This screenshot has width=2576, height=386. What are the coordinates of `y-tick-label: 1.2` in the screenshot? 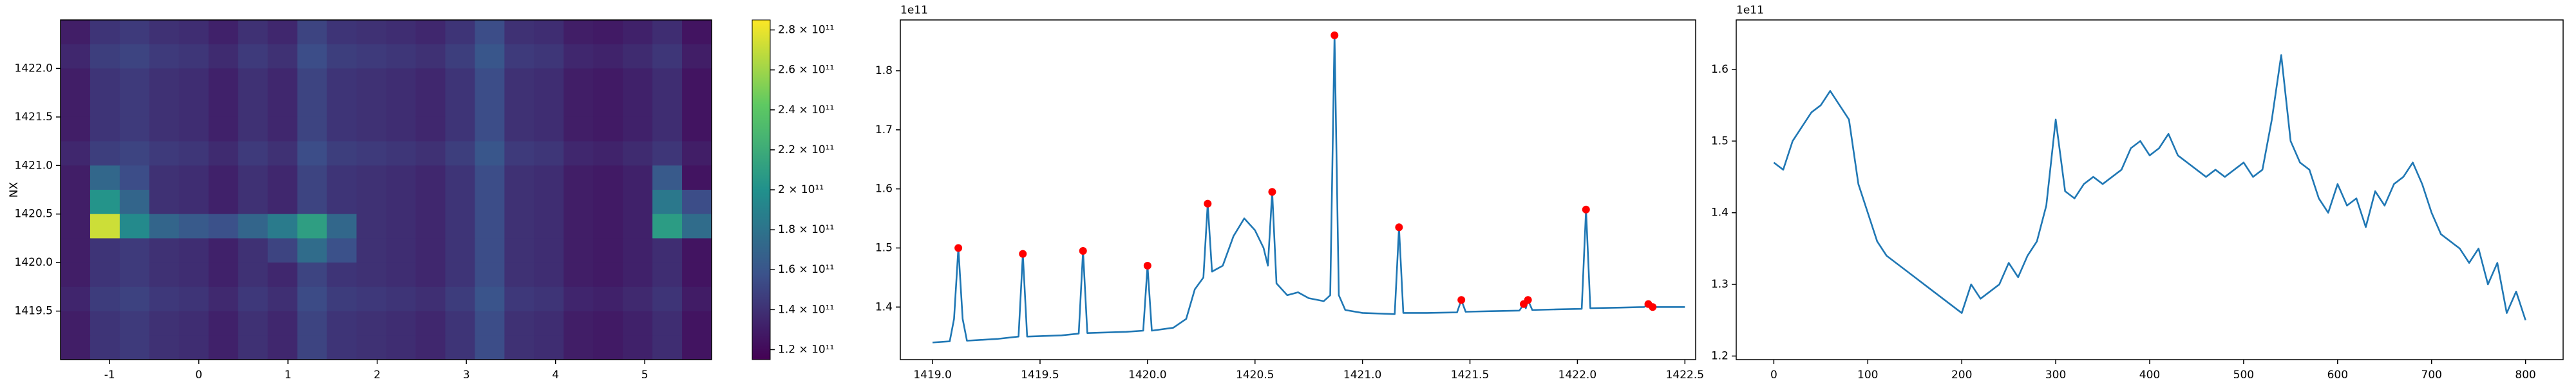 It's located at (1719, 355).